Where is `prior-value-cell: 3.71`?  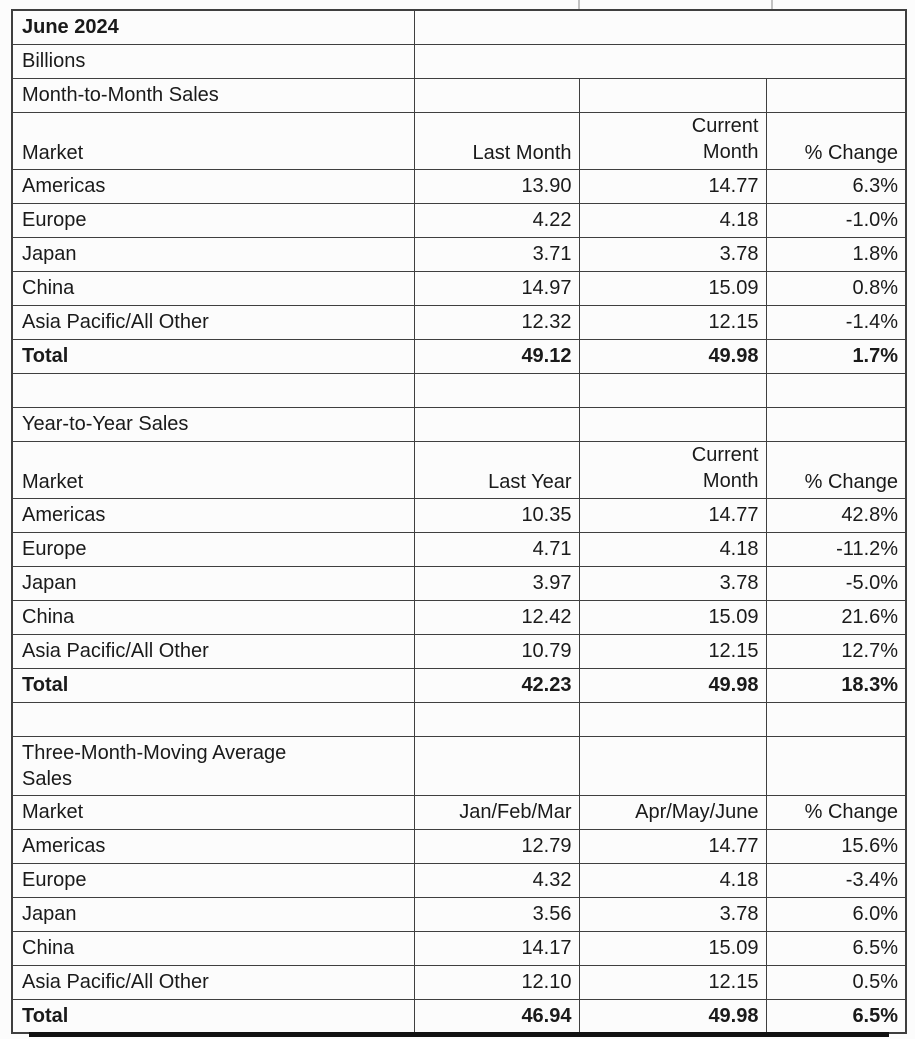
prior-value-cell: 3.71 is located at coordinates (496, 254).